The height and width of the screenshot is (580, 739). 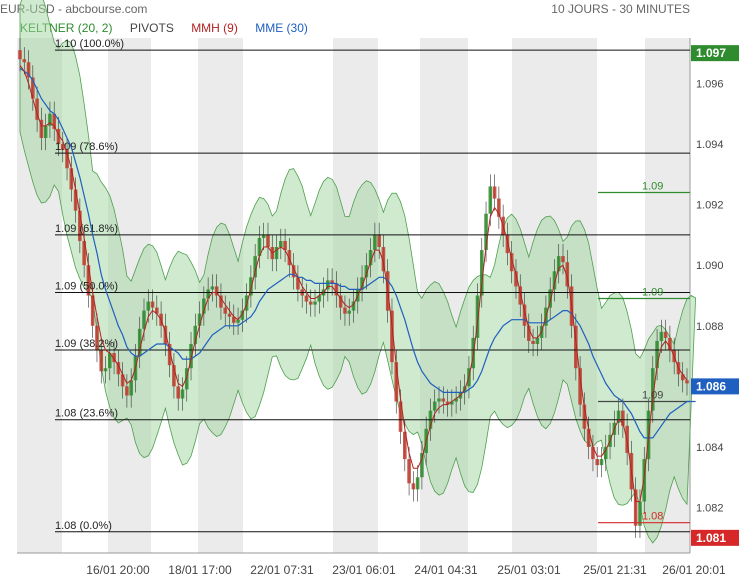 What do you see at coordinates (118, 570) in the screenshot?
I see `x-tick-label: 16/01 20:00` at bounding box center [118, 570].